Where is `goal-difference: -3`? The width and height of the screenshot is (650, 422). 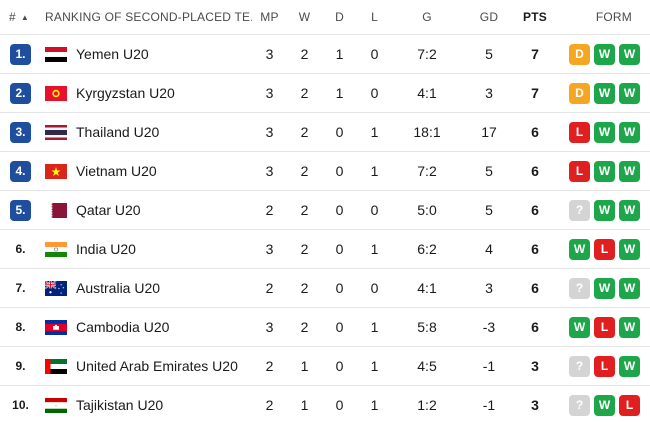 goal-difference: -3 is located at coordinates (489, 327).